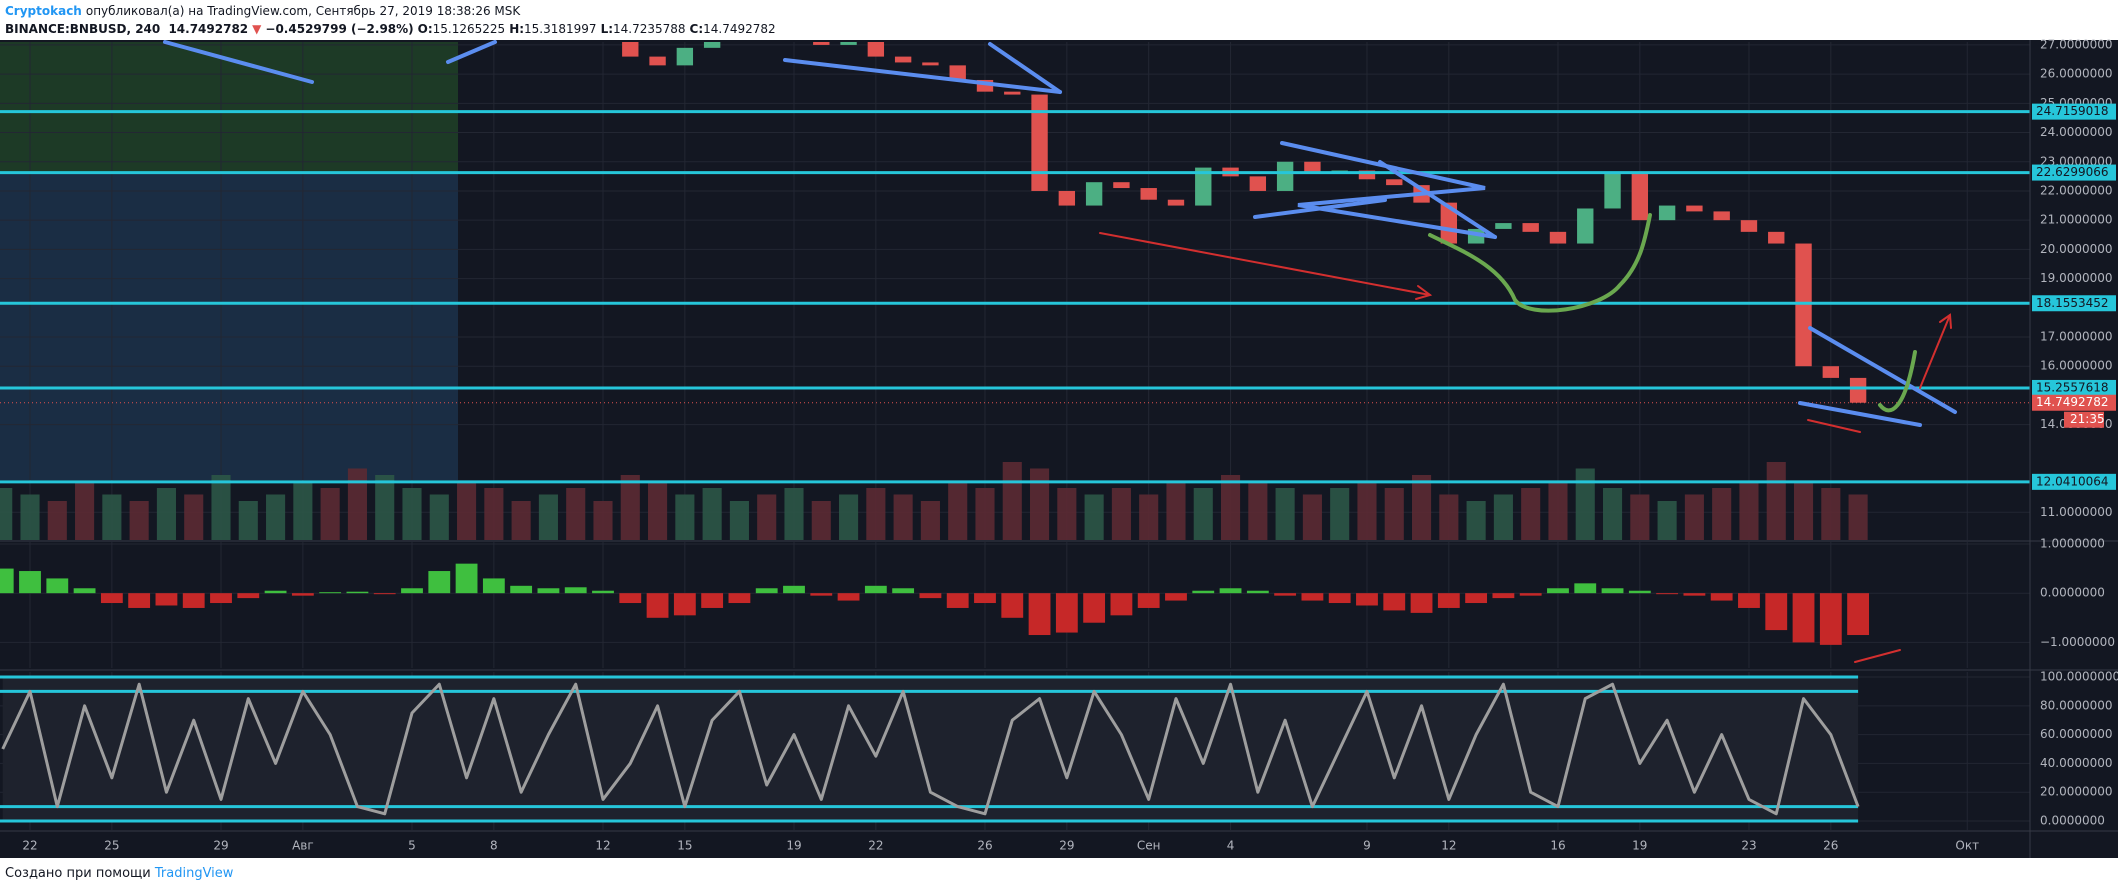 This screenshot has width=2118, height=894. Describe the element at coordinates (2076, 512) in the screenshot. I see `y-tick-label: 11.0000000` at that location.